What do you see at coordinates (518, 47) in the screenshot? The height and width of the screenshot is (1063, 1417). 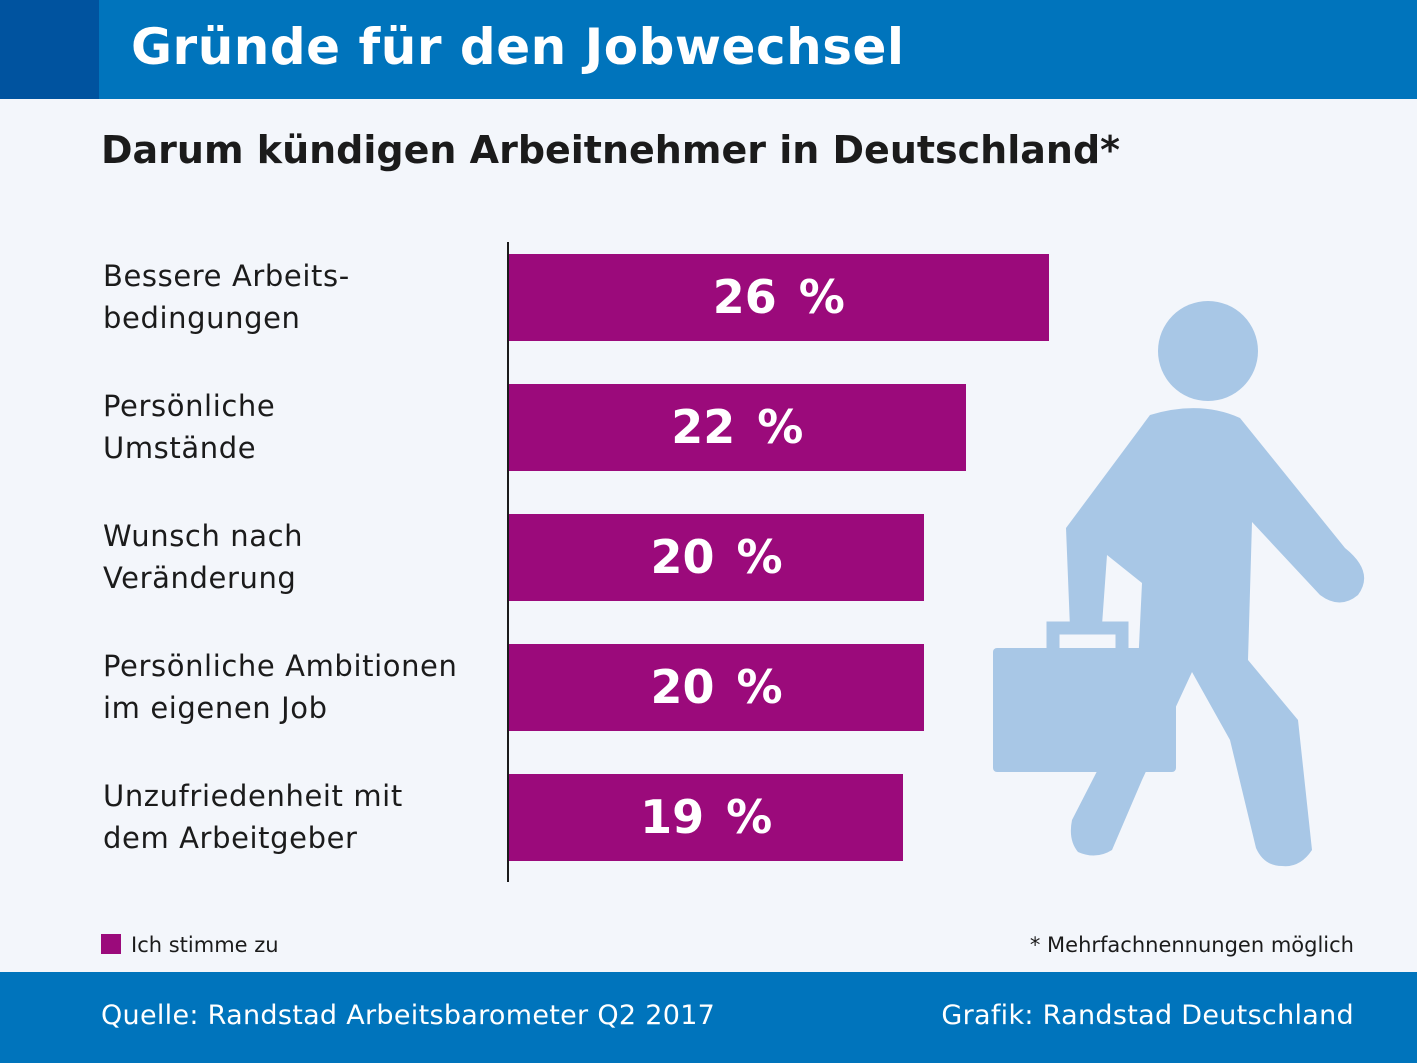 I see `page-title: Gründe für den Jobwechsel` at bounding box center [518, 47].